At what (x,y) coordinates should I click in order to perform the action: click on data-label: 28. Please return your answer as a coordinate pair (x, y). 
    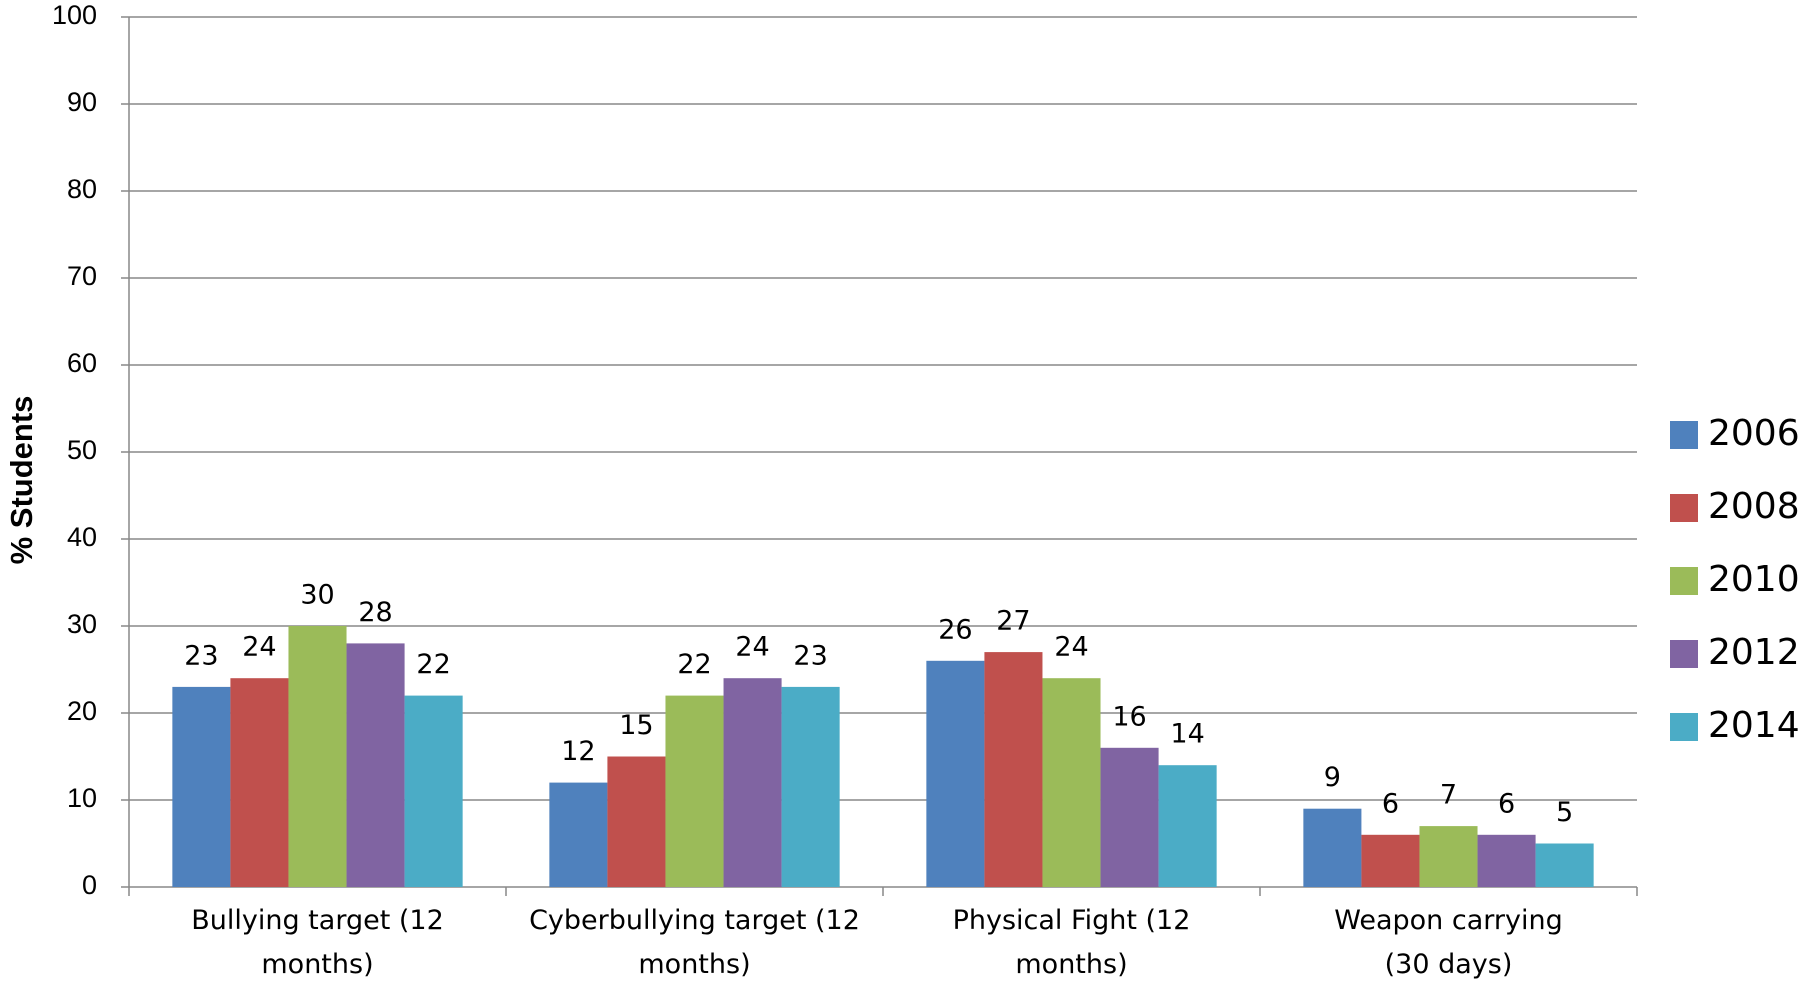
    Looking at the image, I should click on (375, 612).